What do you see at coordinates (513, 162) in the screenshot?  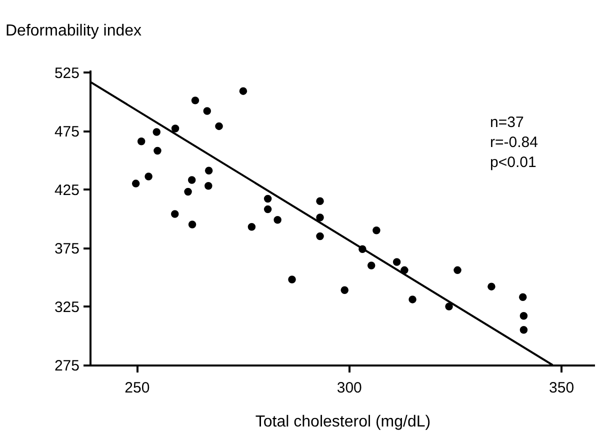 I see `annotation: p<0.01` at bounding box center [513, 162].